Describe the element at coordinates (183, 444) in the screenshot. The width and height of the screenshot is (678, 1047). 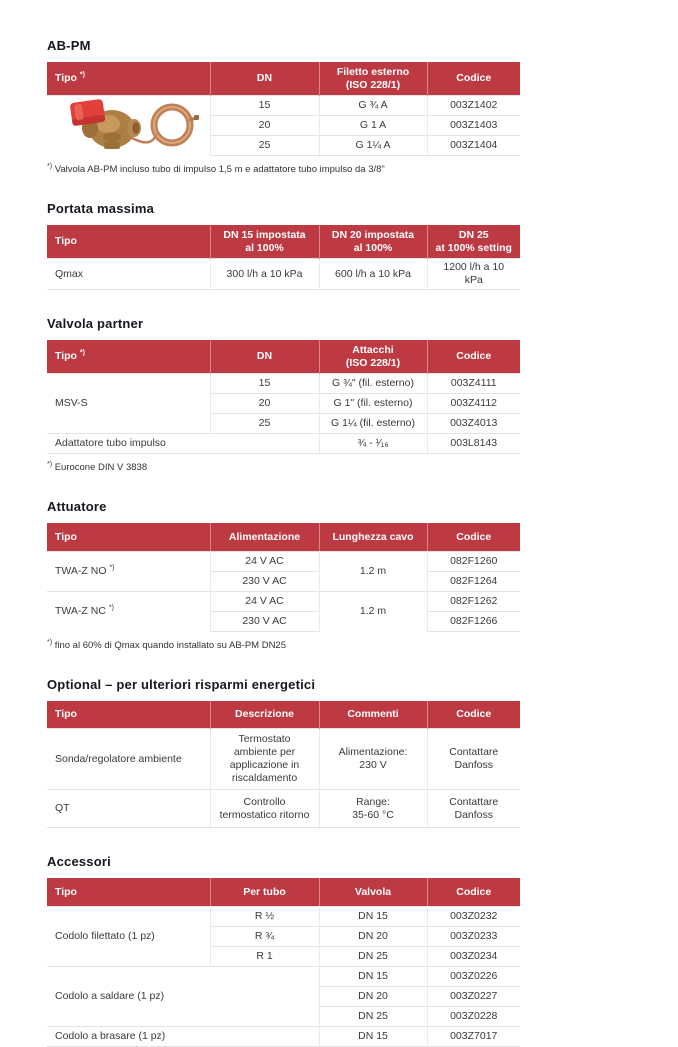
I see `cell-tipo-adattatore: Adattatore tubo impulso` at that location.